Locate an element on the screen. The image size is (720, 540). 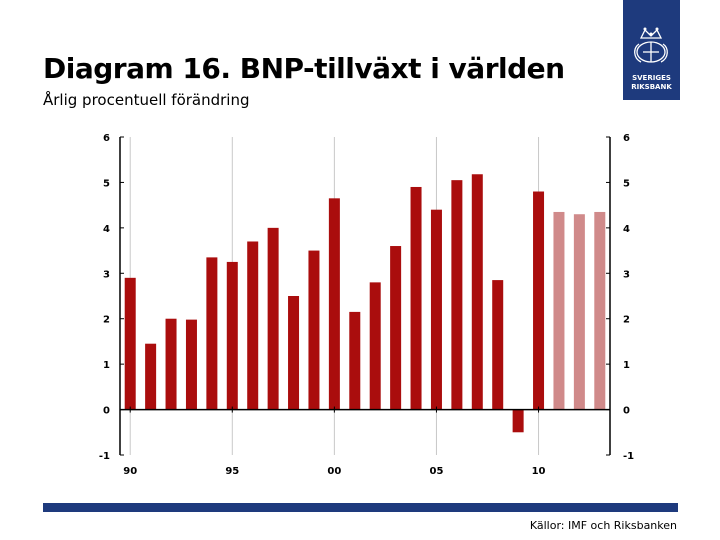
logo-text-line1: SVERIGES is located at coordinates (651, 78).